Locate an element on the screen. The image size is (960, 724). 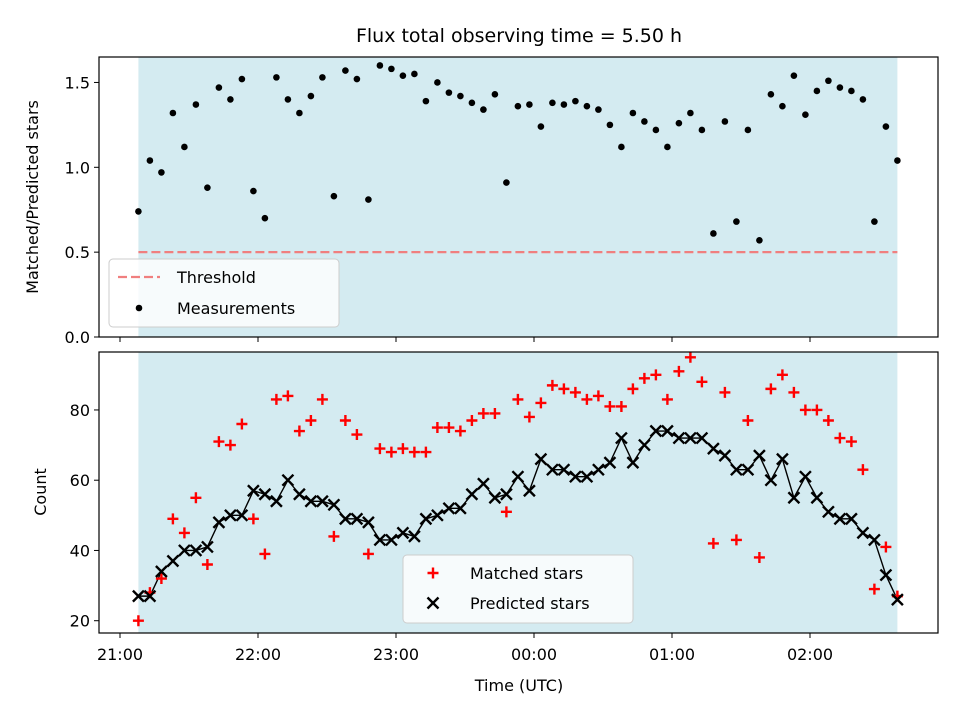
y-tick-label: 60 is located at coordinates (80, 480).